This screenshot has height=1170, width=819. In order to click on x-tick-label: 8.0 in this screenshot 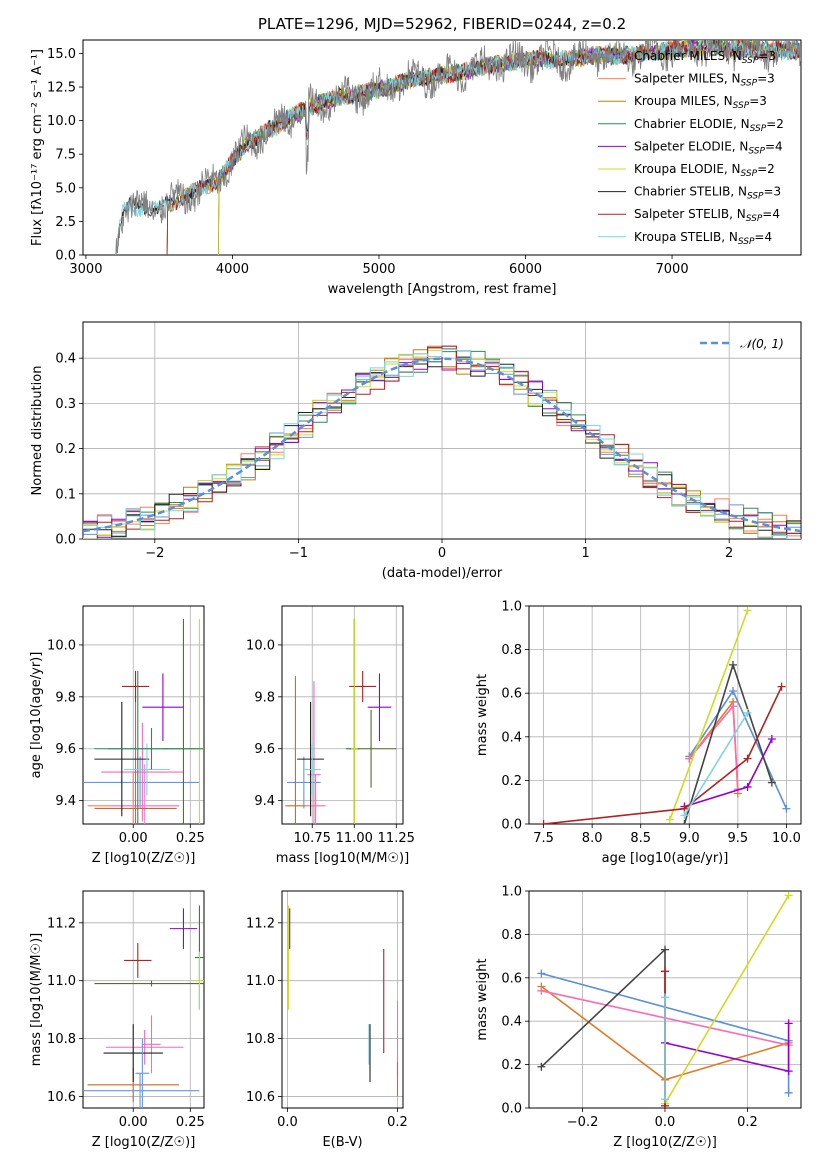, I will do `click(592, 838)`.